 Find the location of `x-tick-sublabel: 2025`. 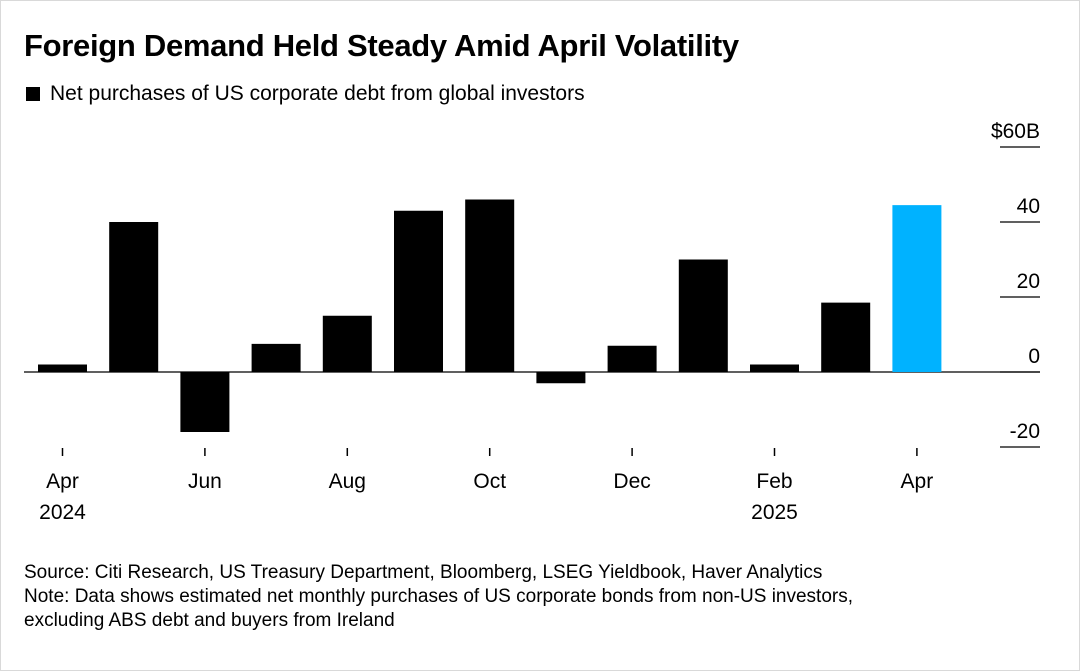

x-tick-sublabel: 2025 is located at coordinates (774, 512).